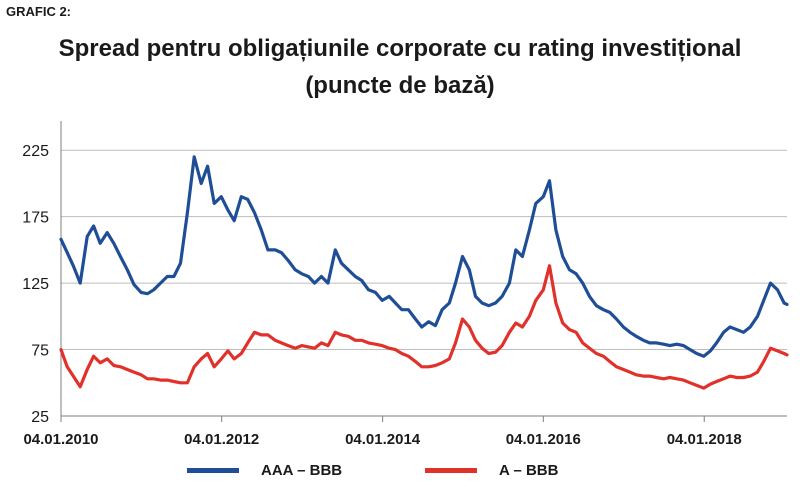  What do you see at coordinates (40, 417) in the screenshot?
I see `y-tick-label-25: 25` at bounding box center [40, 417].